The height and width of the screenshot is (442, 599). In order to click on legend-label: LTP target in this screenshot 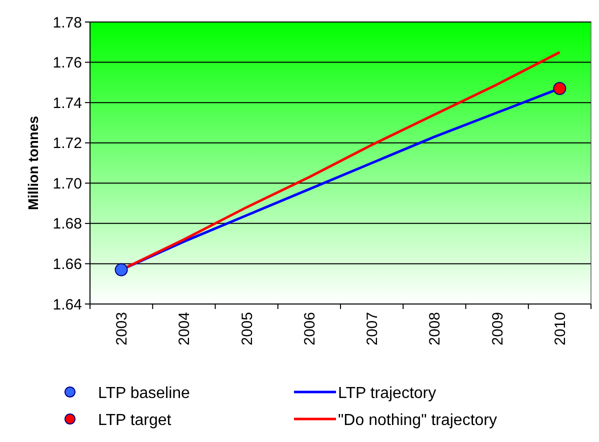, I will do `click(135, 420)`.